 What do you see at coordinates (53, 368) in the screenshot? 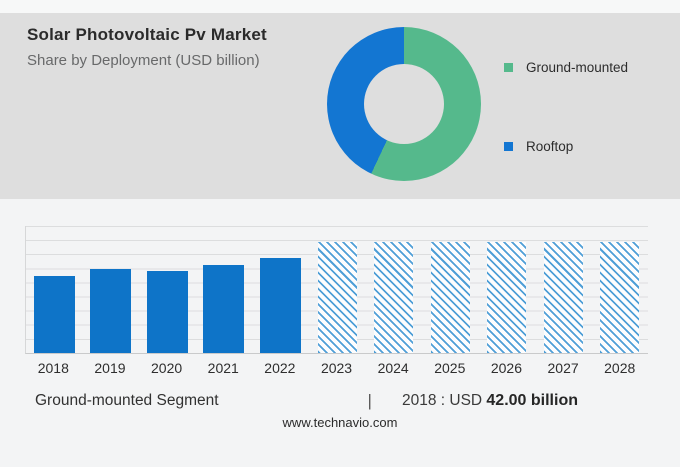
I see `x-tick-2018: 2018` at bounding box center [53, 368].